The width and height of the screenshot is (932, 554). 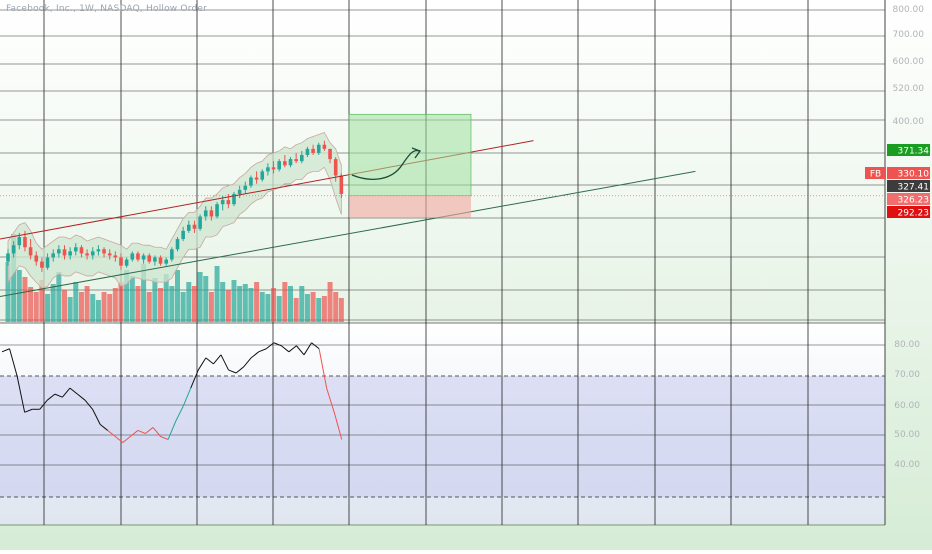 I want to click on rsi-line, so click(x=172, y=392).